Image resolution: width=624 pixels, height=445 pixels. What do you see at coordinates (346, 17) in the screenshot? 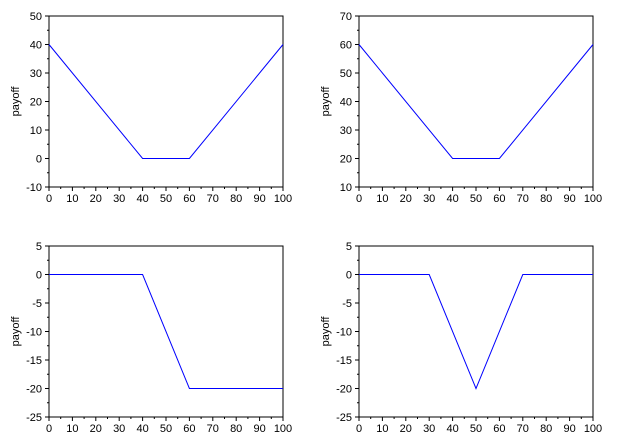
I see `y-tick-label: 70` at bounding box center [346, 17].